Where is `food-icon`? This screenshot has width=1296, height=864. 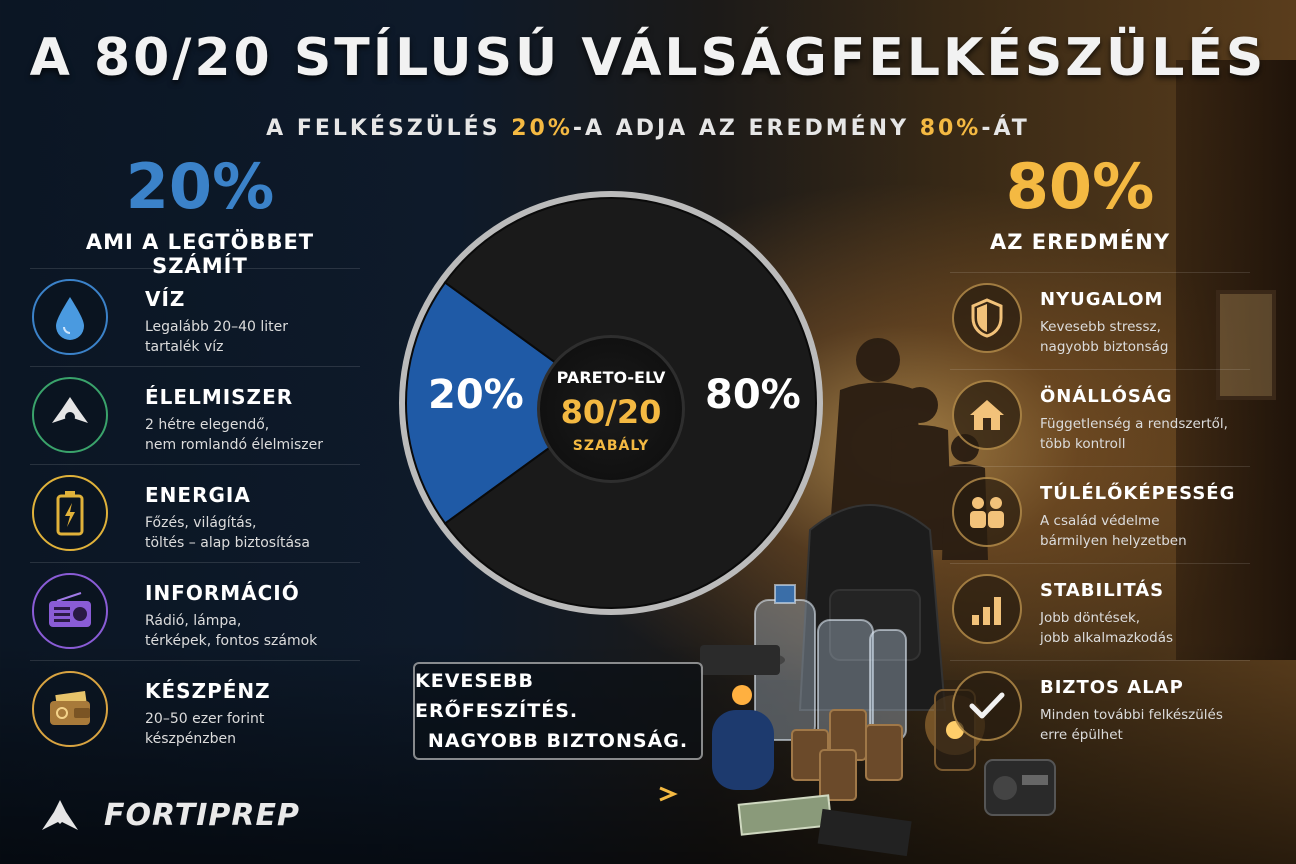
food-icon is located at coordinates (70, 415).